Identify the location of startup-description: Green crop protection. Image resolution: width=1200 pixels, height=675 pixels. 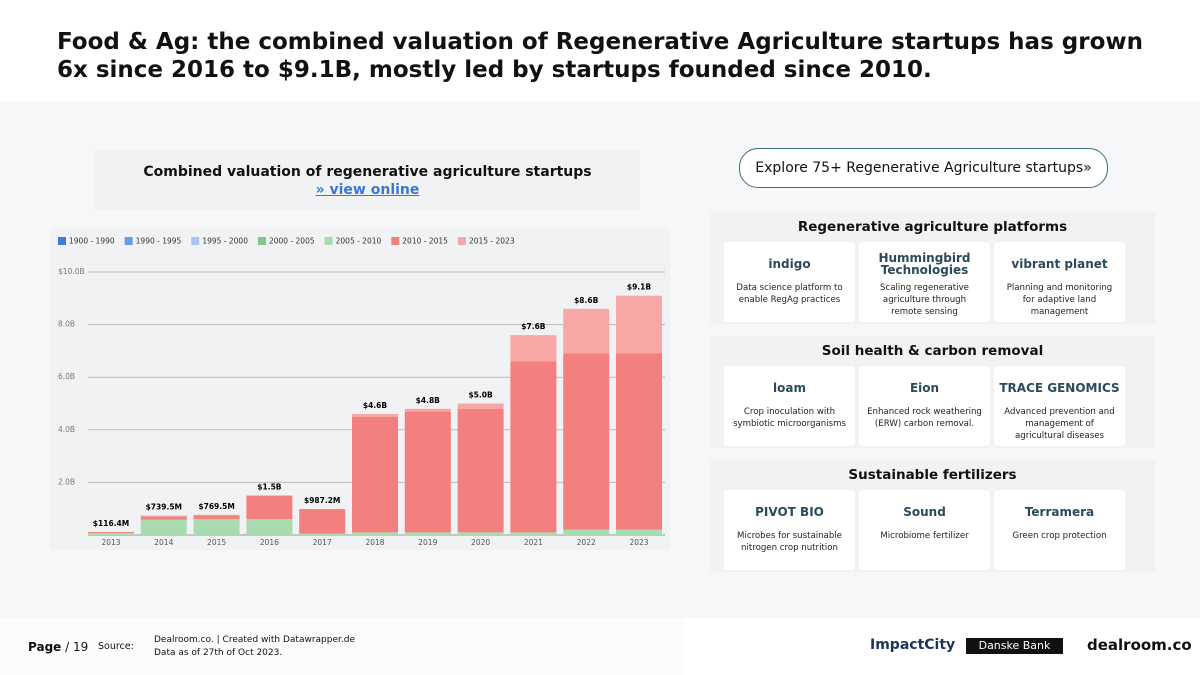
(1059, 536).